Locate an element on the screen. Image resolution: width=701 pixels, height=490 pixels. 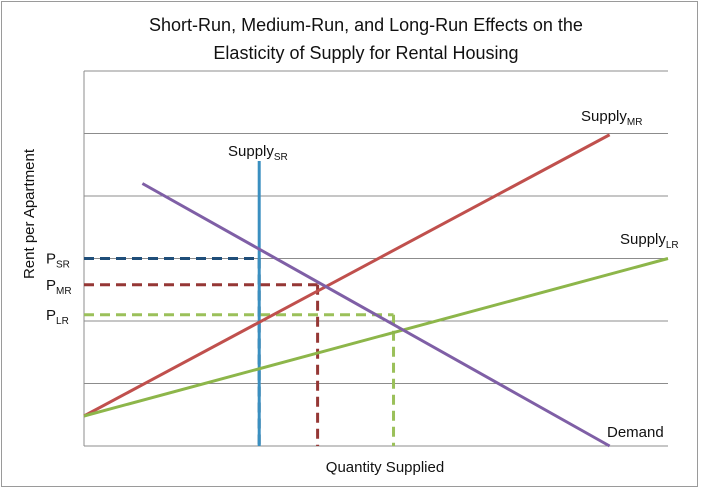
curve-label-supply-lr: SupplyLR is located at coordinates (649, 241).